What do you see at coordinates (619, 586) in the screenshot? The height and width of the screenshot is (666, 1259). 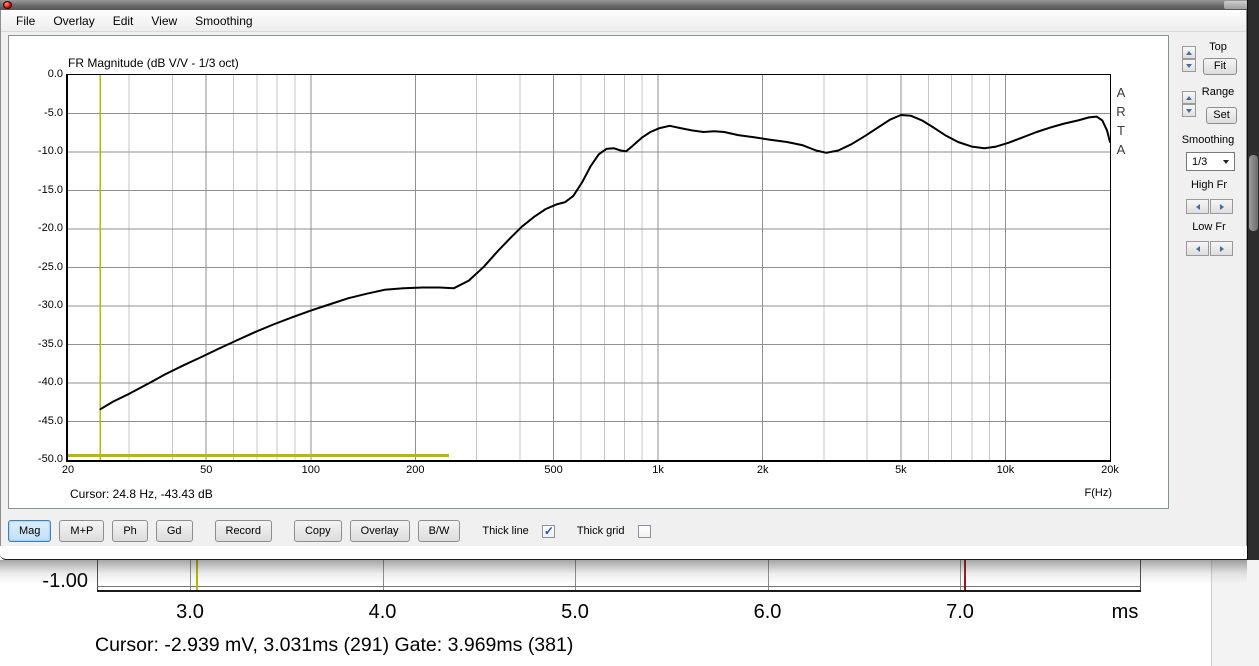 I see `time-plot-baseline` at bounding box center [619, 586].